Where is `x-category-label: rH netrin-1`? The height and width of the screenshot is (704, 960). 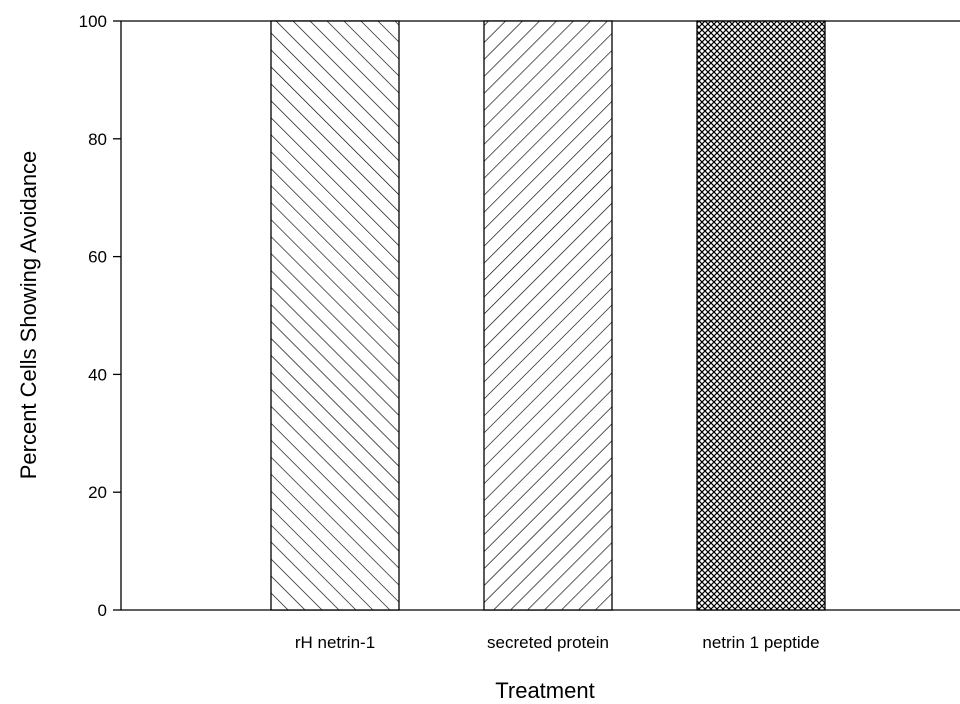 x-category-label: rH netrin-1 is located at coordinates (335, 642).